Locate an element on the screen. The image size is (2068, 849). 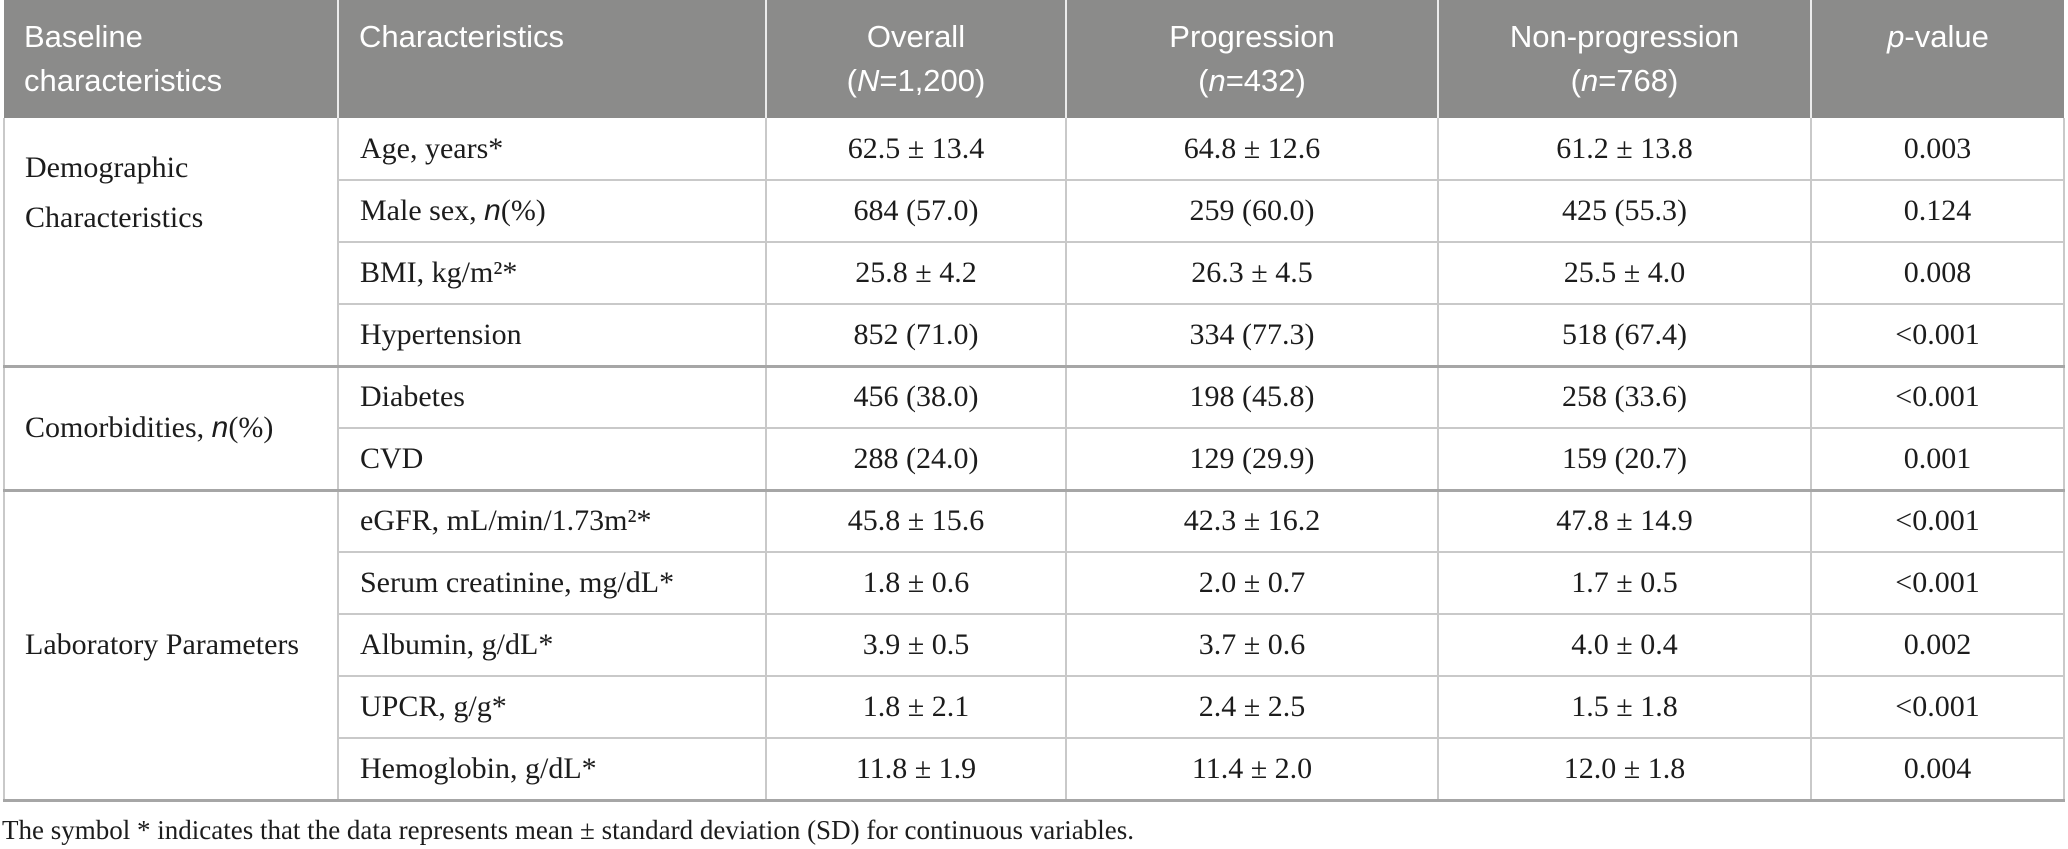
characteristic-cell: Serum creatinine, mg/dL* is located at coordinates (552, 583).